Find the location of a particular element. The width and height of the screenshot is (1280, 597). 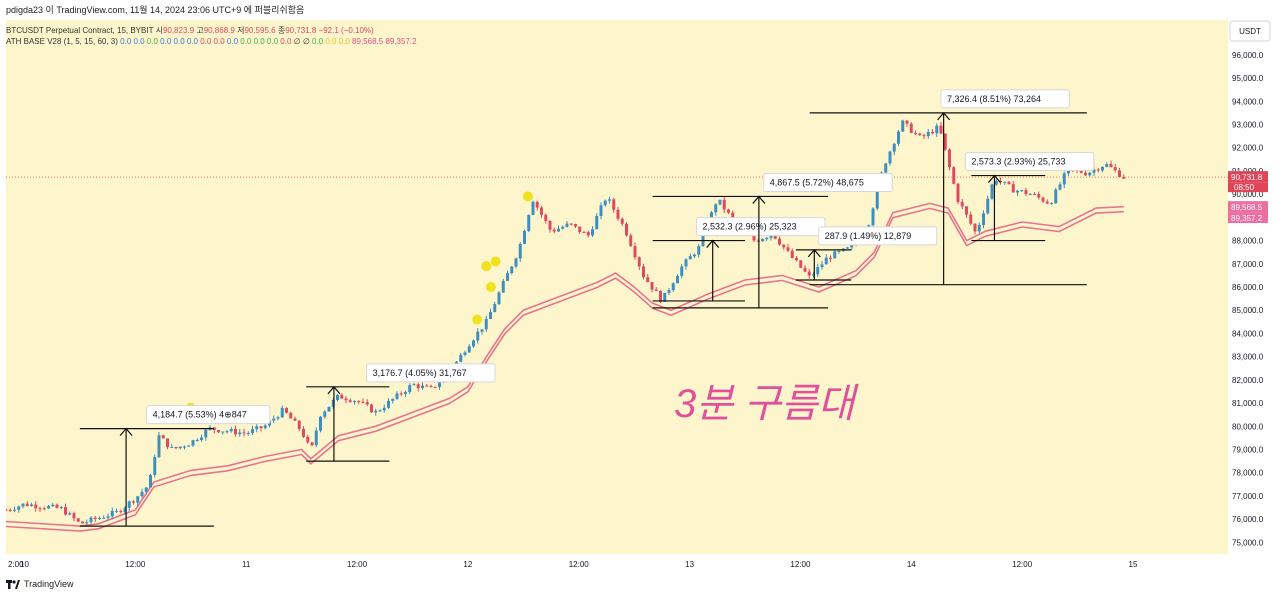

handwritten-text: 3분 구름대 is located at coordinates (766, 404).